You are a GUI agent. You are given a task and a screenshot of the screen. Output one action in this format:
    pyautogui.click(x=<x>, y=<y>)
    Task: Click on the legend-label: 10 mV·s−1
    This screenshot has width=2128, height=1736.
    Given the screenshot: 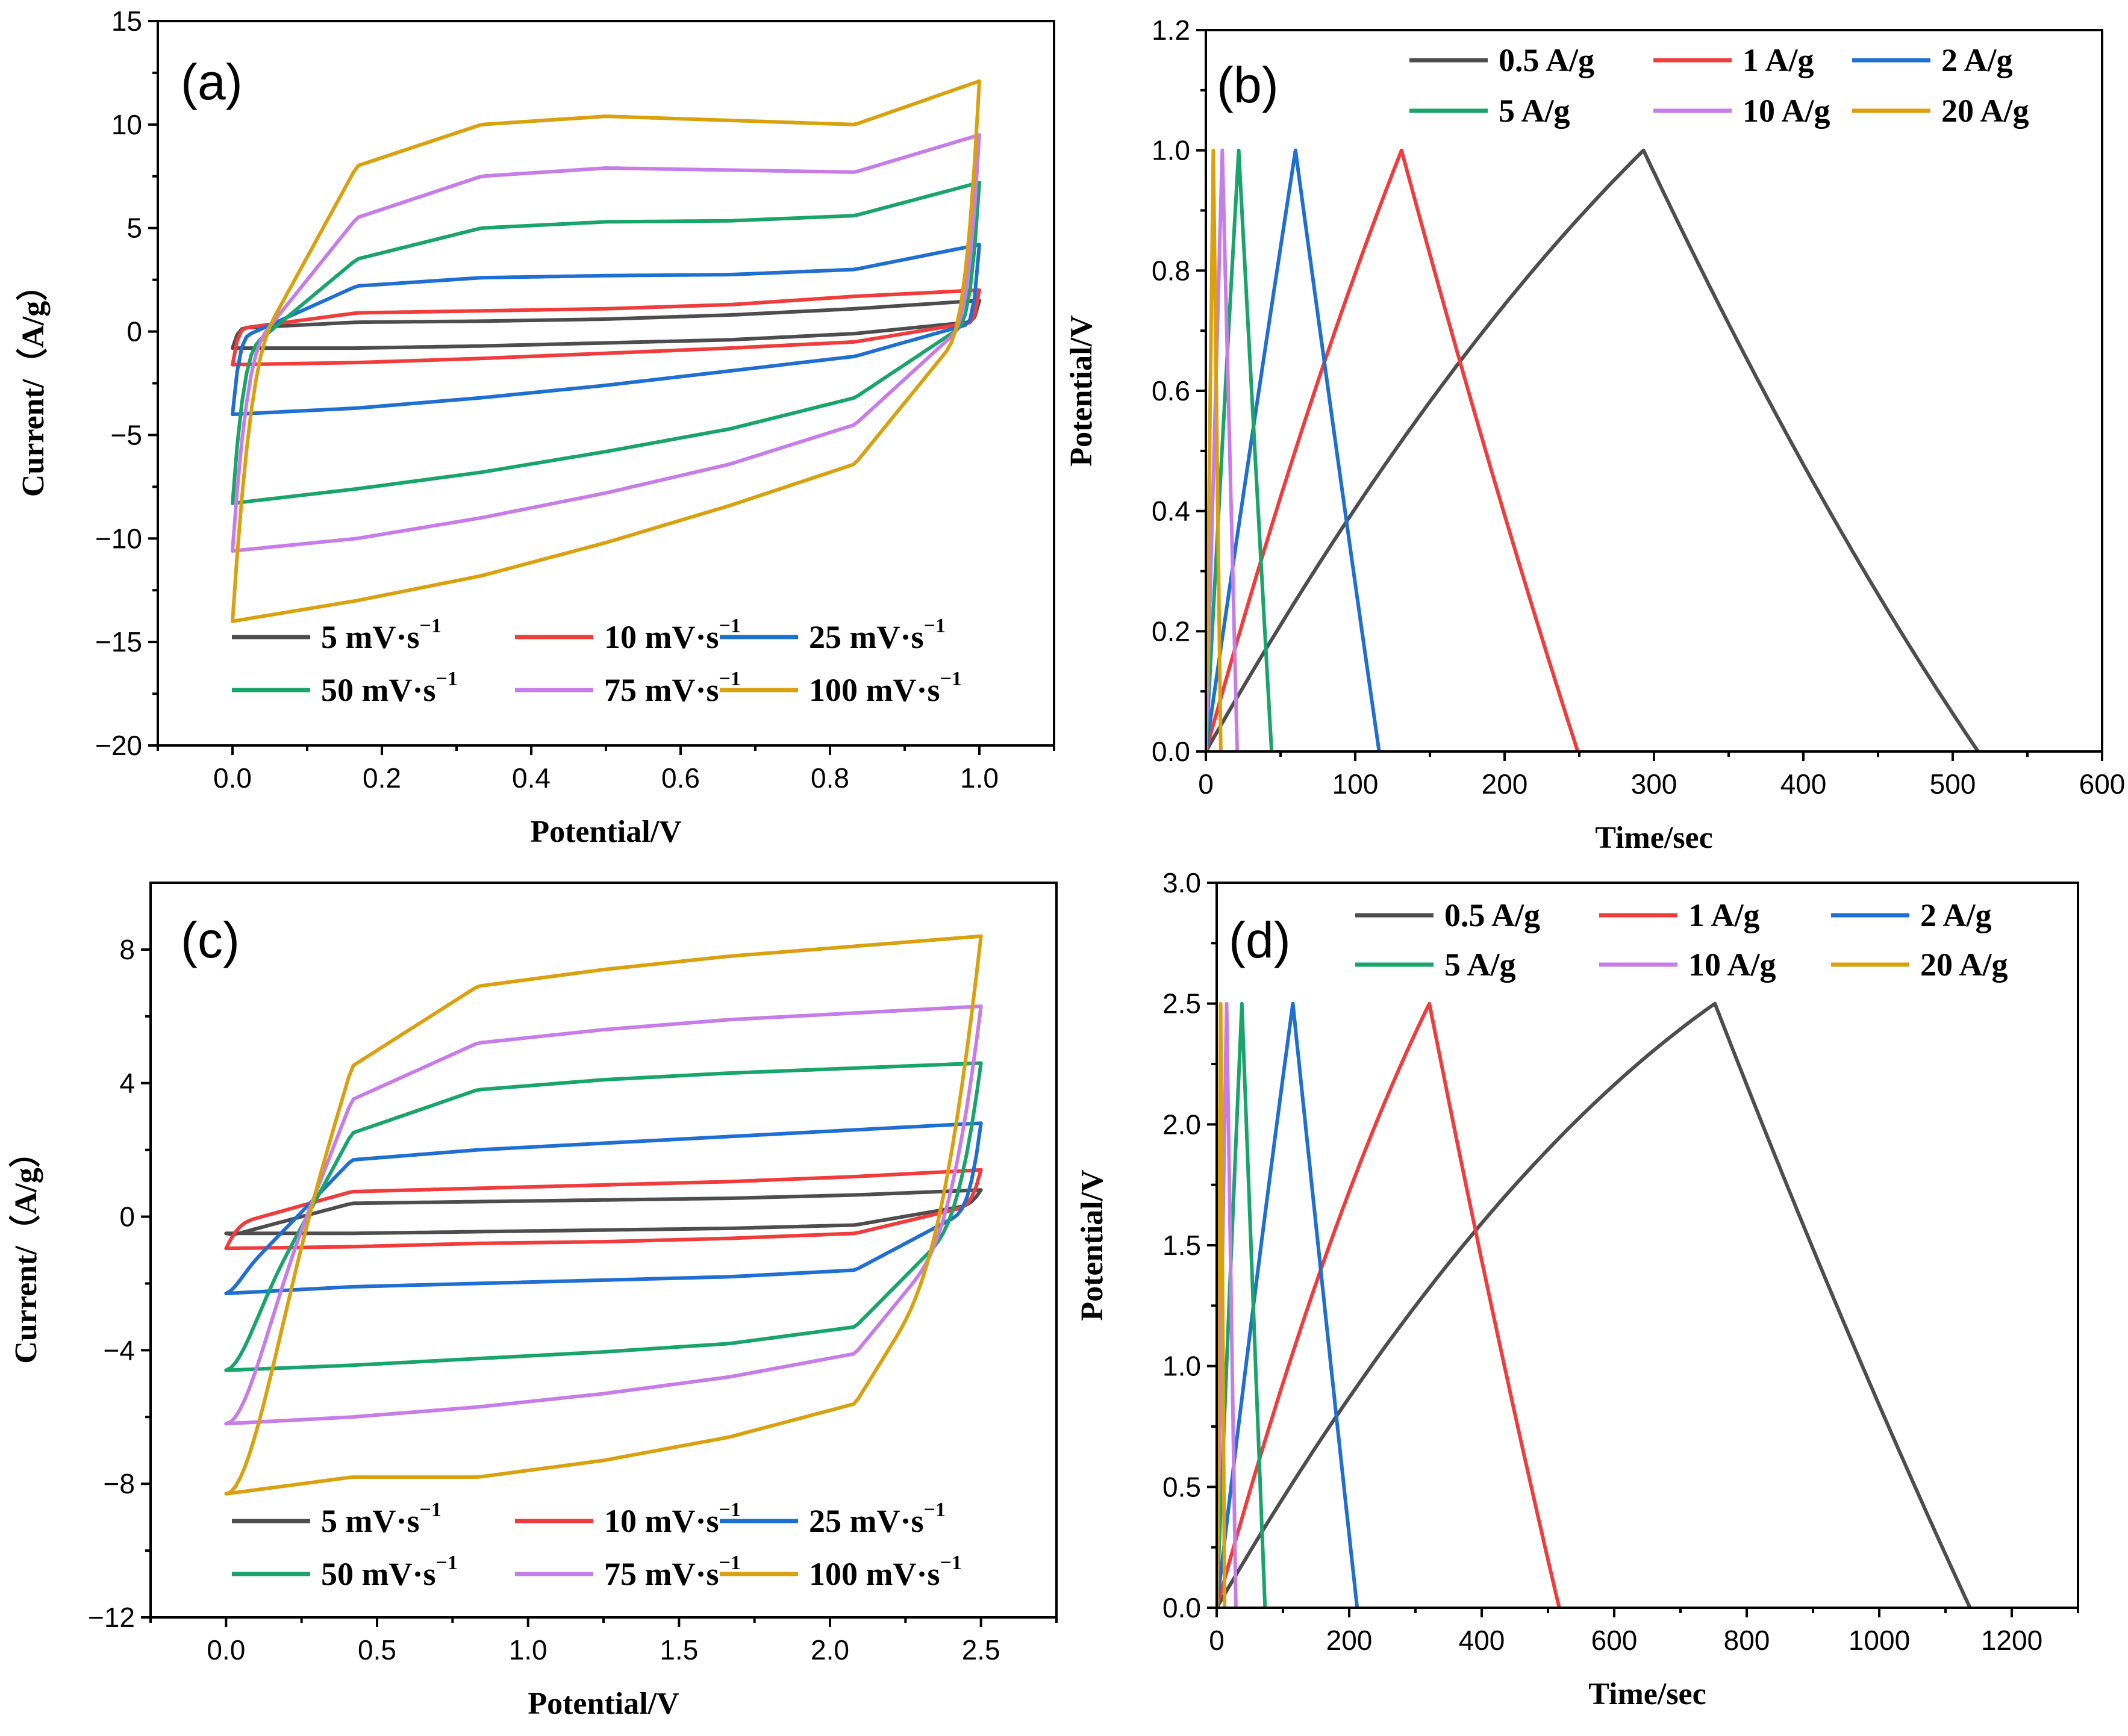 What is the action you would take?
    pyautogui.click(x=672, y=1519)
    